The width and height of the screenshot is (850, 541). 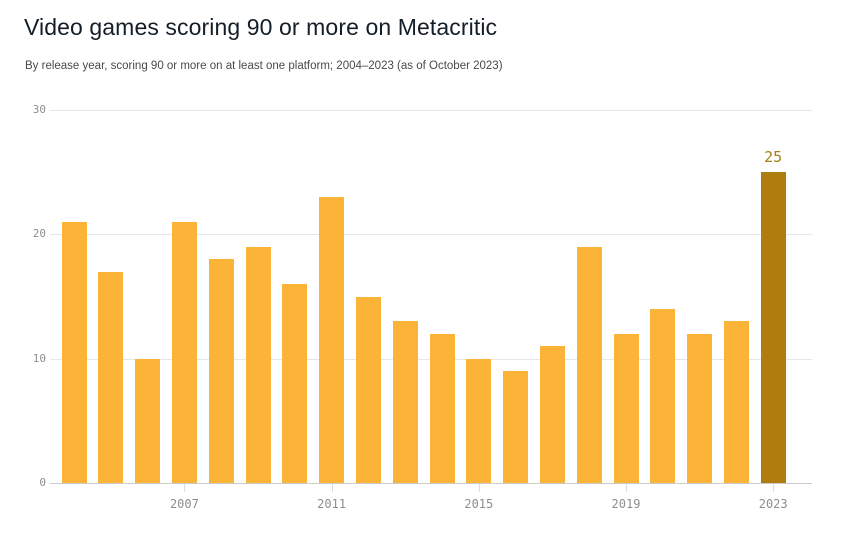 I want to click on x-tick-label-2007: 2007, so click(x=184, y=504).